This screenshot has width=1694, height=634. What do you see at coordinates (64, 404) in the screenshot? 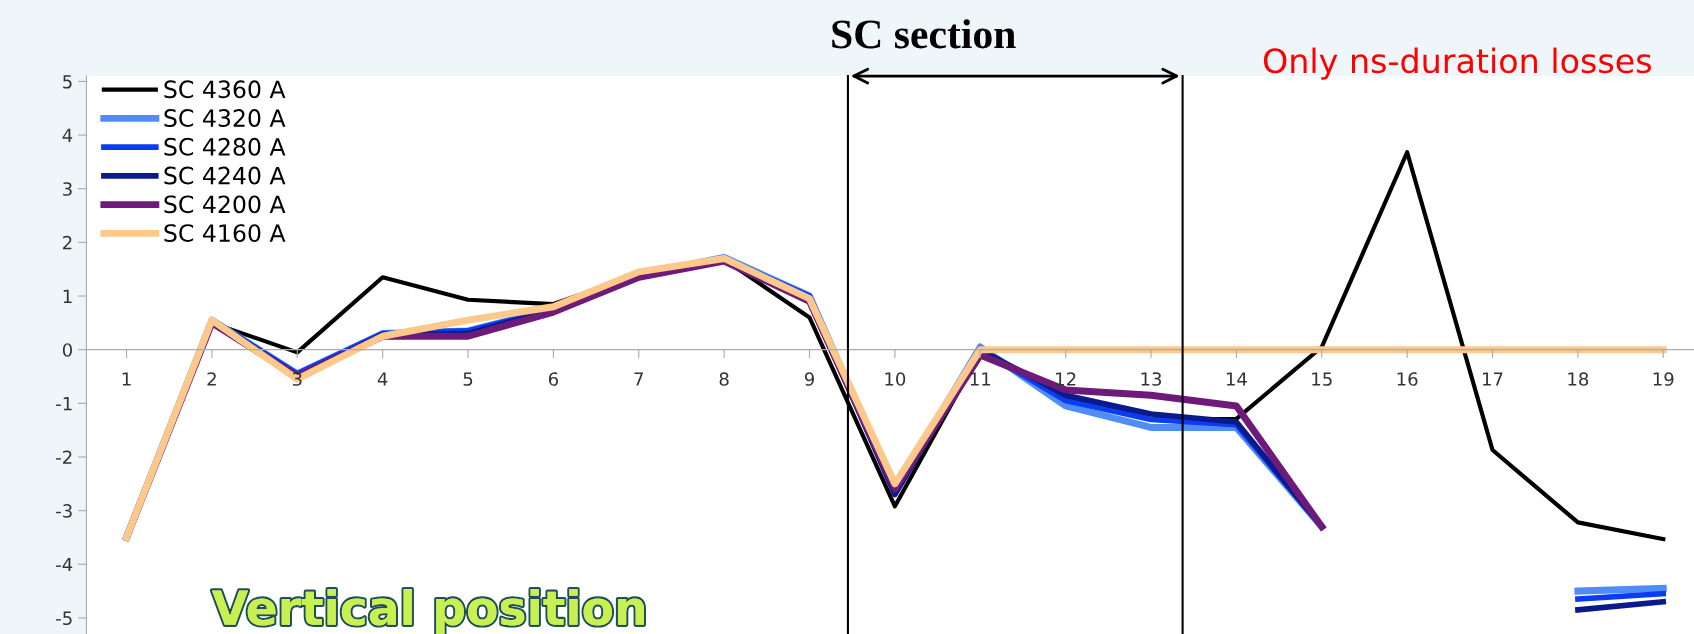
I see `y-tick-label: -1` at bounding box center [64, 404].